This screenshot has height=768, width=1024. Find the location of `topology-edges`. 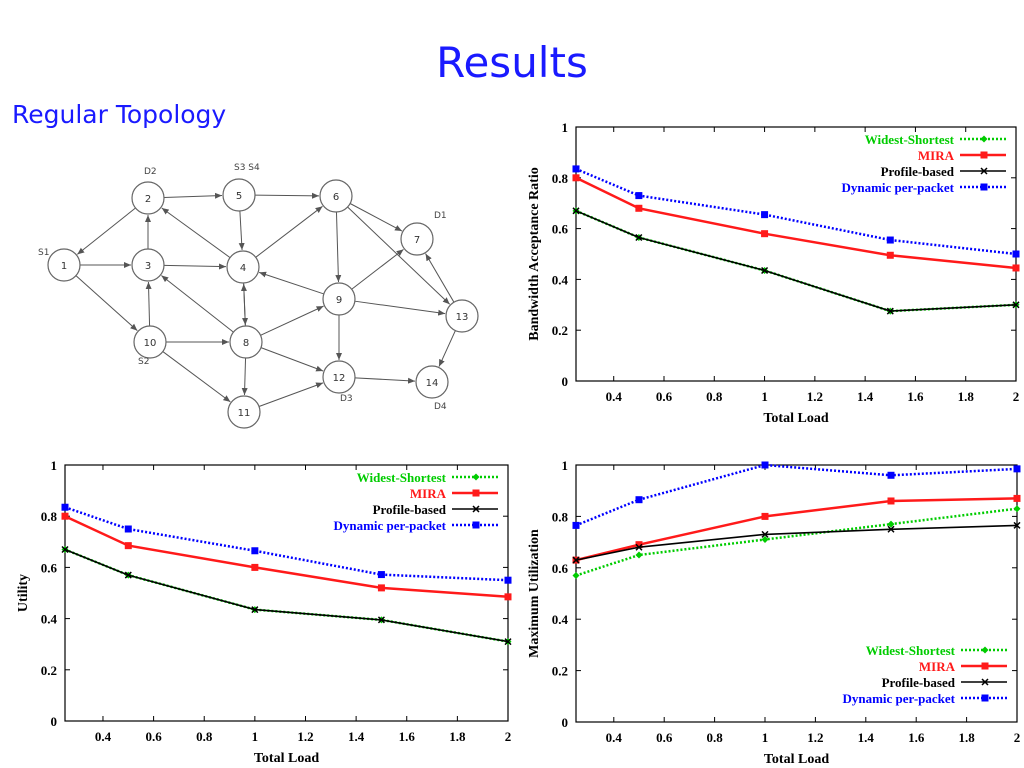

topology-edges is located at coordinates (265, 299).